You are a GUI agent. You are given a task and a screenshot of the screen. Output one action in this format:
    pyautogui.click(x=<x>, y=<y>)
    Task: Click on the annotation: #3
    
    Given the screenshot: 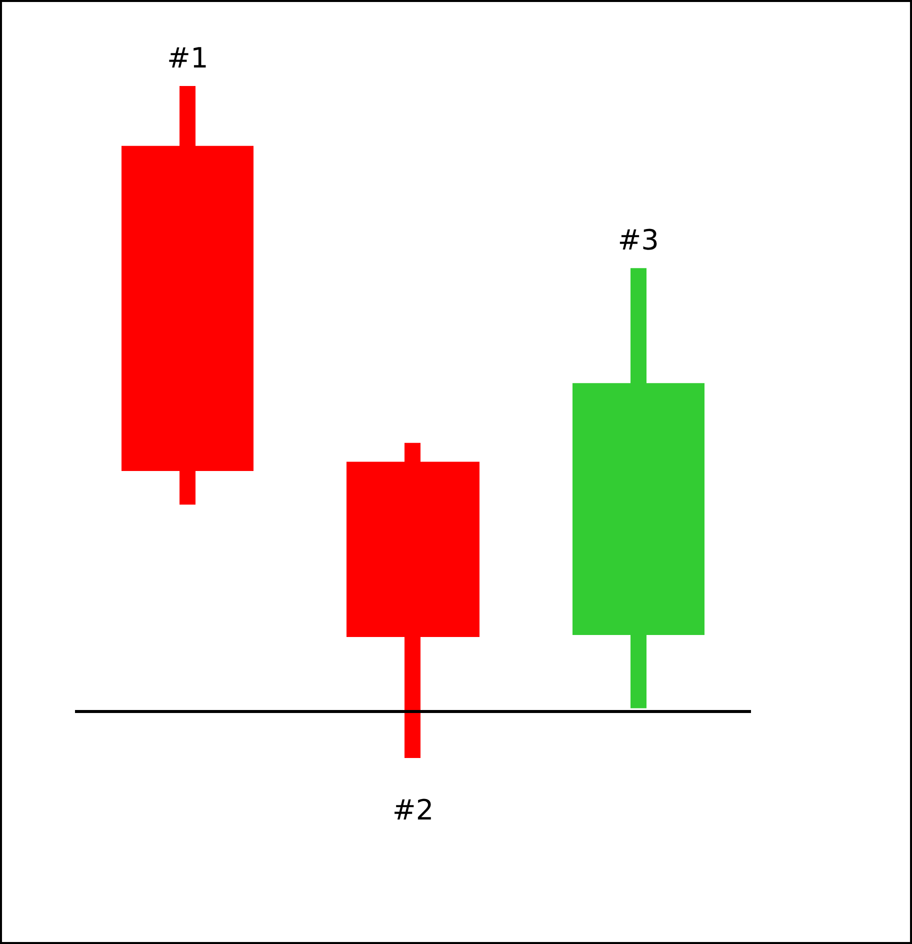 What is the action you would take?
    pyautogui.click(x=638, y=240)
    